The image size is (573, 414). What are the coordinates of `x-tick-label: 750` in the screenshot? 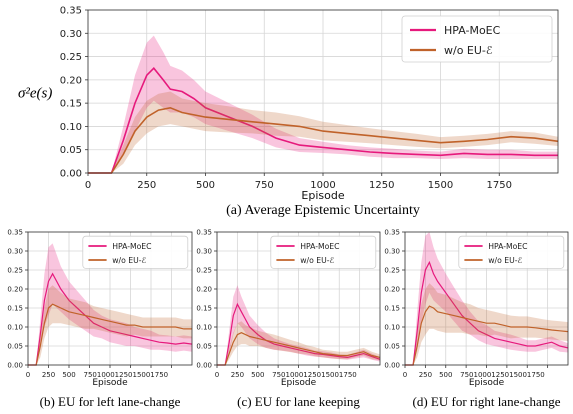 It's located at (264, 185).